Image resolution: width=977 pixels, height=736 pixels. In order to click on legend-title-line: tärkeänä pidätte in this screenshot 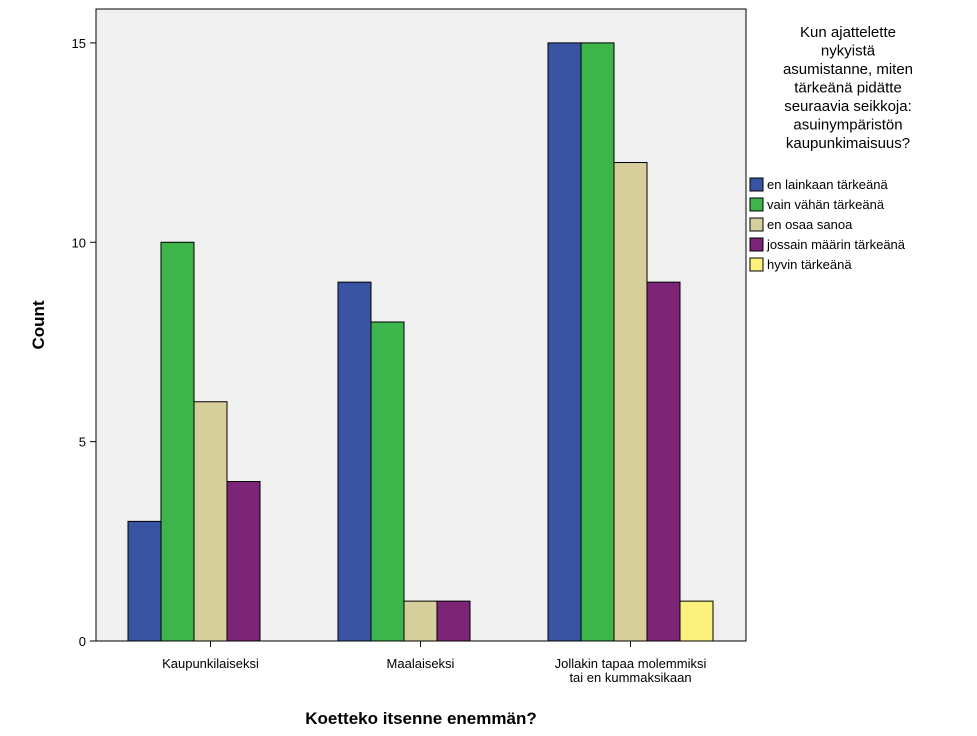, I will do `click(848, 88)`.